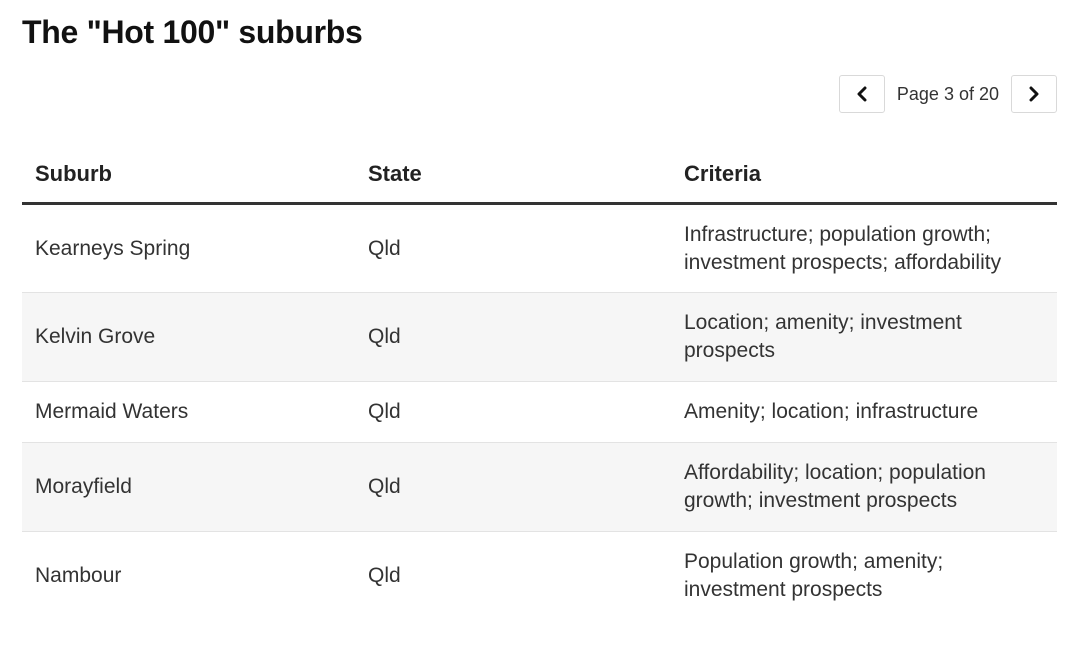 The height and width of the screenshot is (657, 1080). What do you see at coordinates (192, 32) in the screenshot?
I see `page-title: The "Hot 100" suburbs` at bounding box center [192, 32].